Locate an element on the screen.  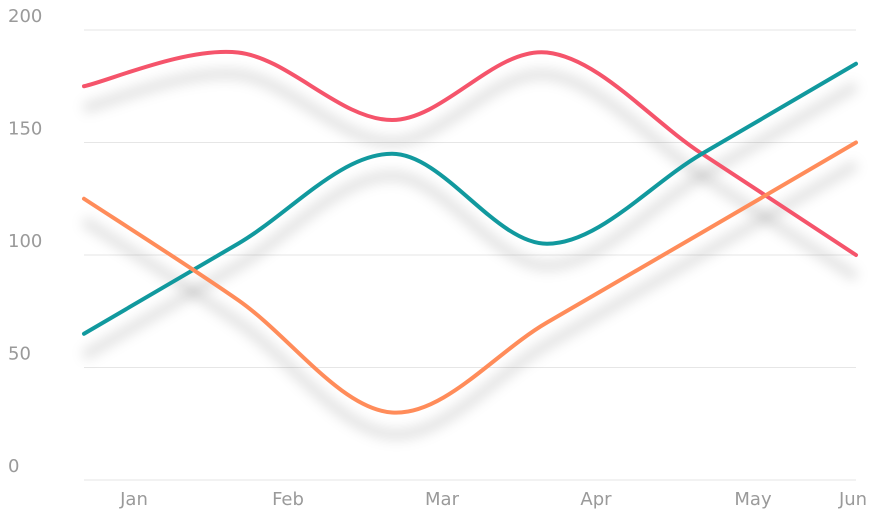
x-tick-label: Apr is located at coordinates (596, 499).